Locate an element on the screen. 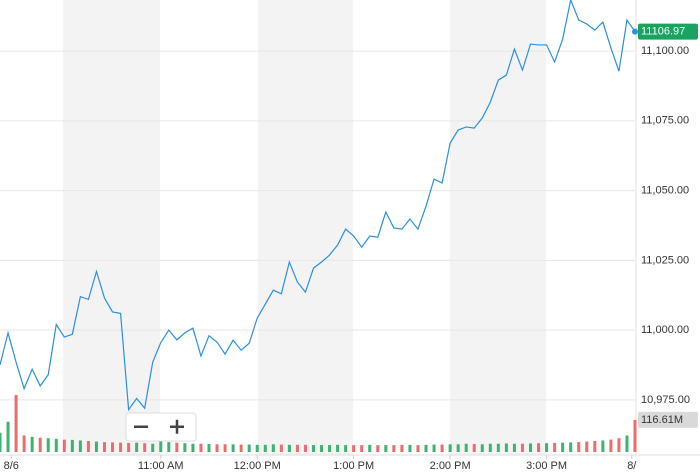 This screenshot has height=473, width=700. x-tick-label: 11:00 AM is located at coordinates (161, 466).